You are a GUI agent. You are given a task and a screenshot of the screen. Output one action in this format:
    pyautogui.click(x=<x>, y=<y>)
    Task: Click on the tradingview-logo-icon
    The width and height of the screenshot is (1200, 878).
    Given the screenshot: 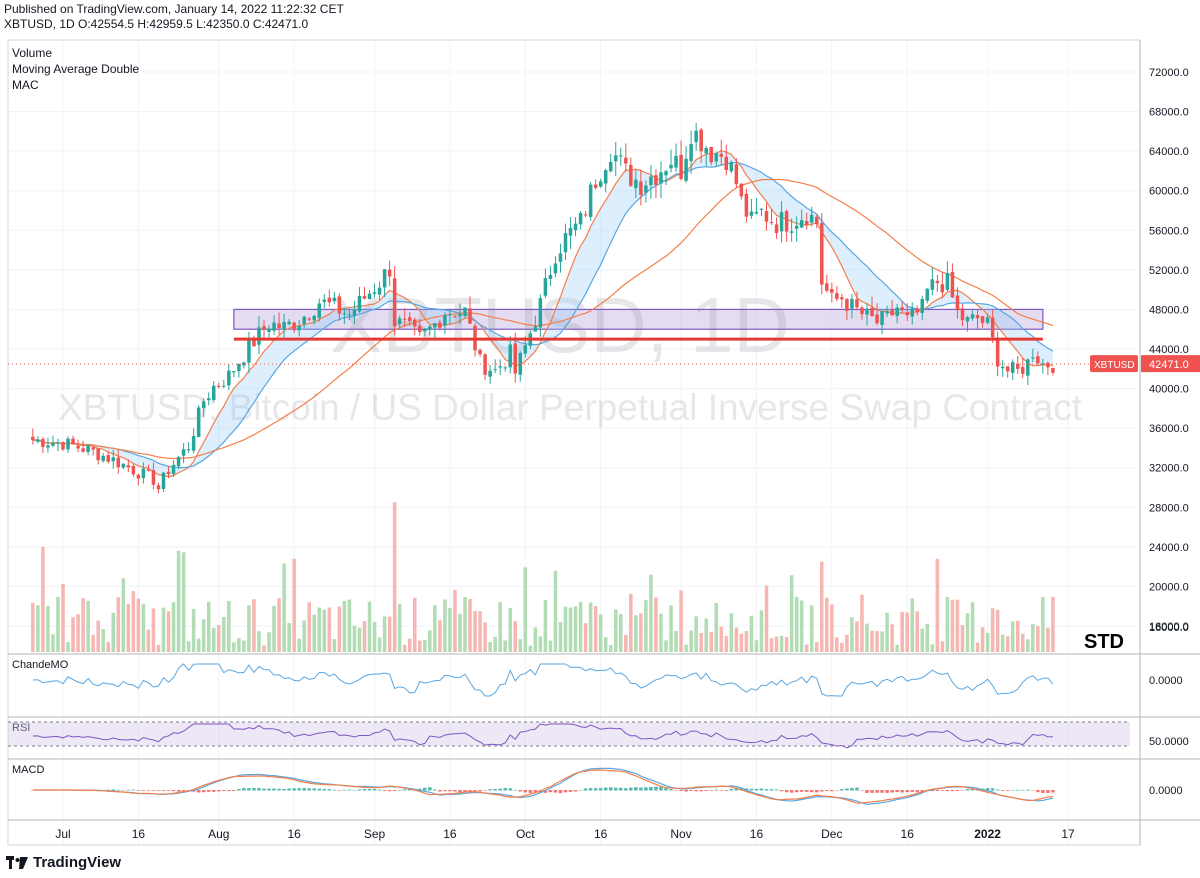 What is the action you would take?
    pyautogui.click(x=17, y=862)
    